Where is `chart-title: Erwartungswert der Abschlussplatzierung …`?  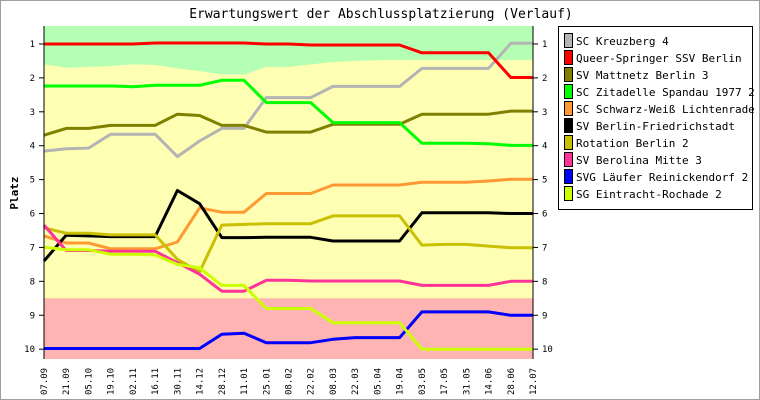 chart-title: Erwartungswert der Abschlussplatzierung … is located at coordinates (381, 14).